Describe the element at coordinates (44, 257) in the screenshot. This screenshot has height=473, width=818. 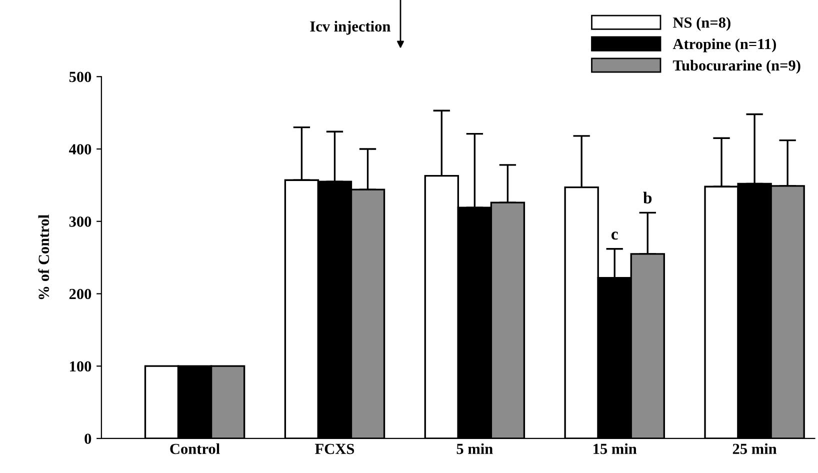
I see `y-axis-title: % of Control` at that location.